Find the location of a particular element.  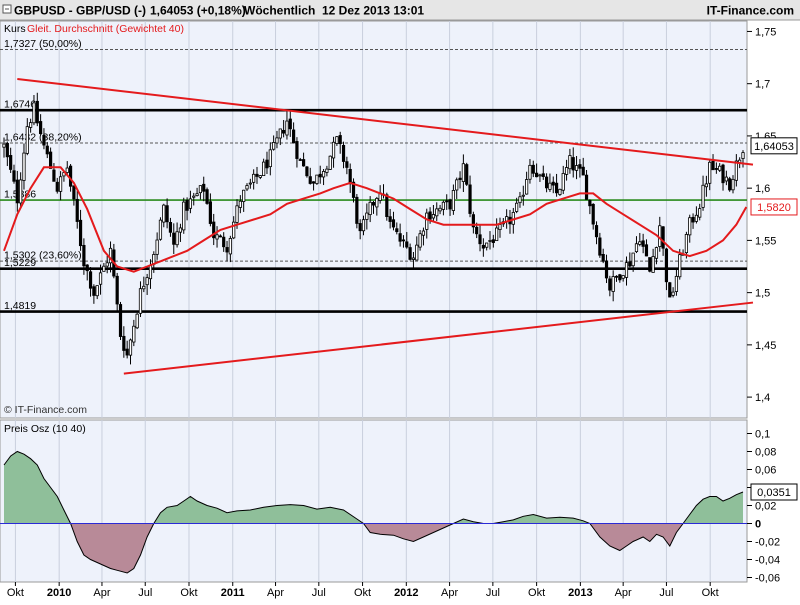

level-label: 1,5302 (23,60%) is located at coordinates (43, 256).